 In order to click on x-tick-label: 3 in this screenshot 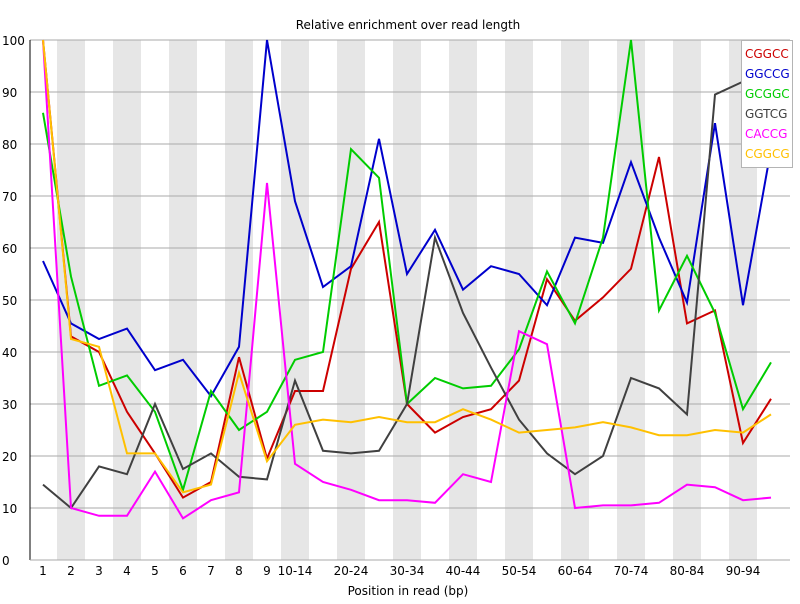, I will do `click(99, 571)`.